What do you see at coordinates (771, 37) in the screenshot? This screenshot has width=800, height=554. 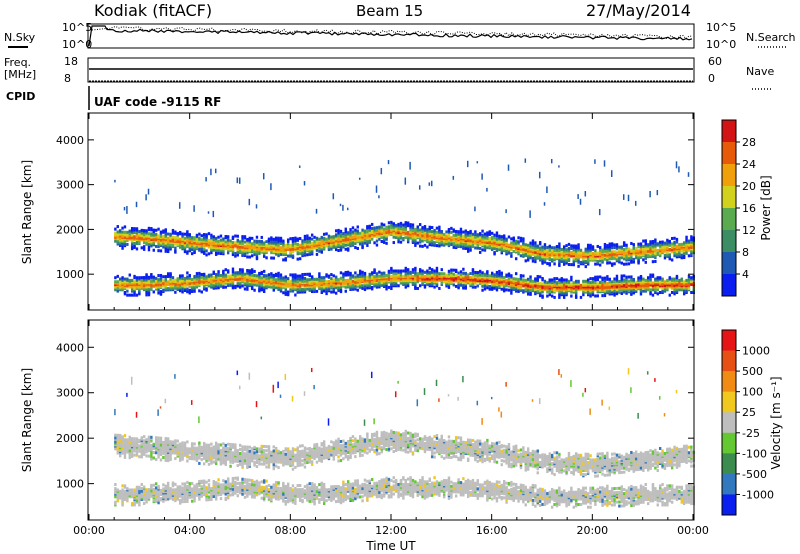 I see `noise-right-label: N.Search` at bounding box center [771, 37].